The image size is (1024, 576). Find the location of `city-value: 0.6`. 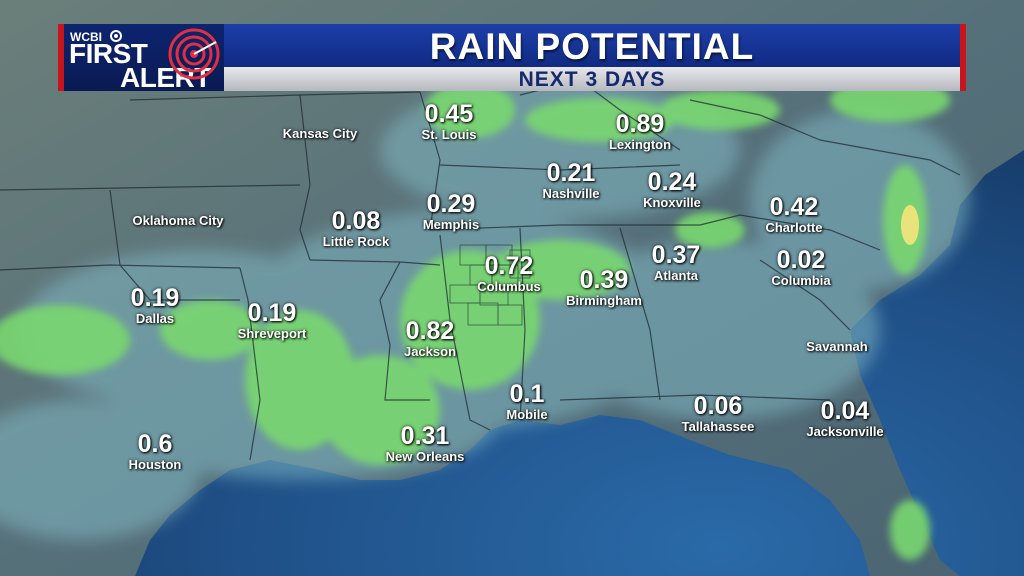

city-value: 0.6 is located at coordinates (155, 444).